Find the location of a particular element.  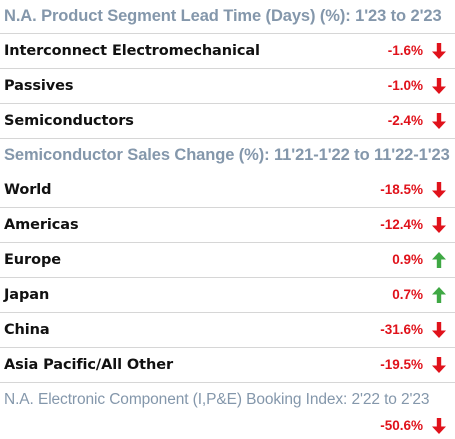

table-row: Europe 0.9% is located at coordinates (227, 260).